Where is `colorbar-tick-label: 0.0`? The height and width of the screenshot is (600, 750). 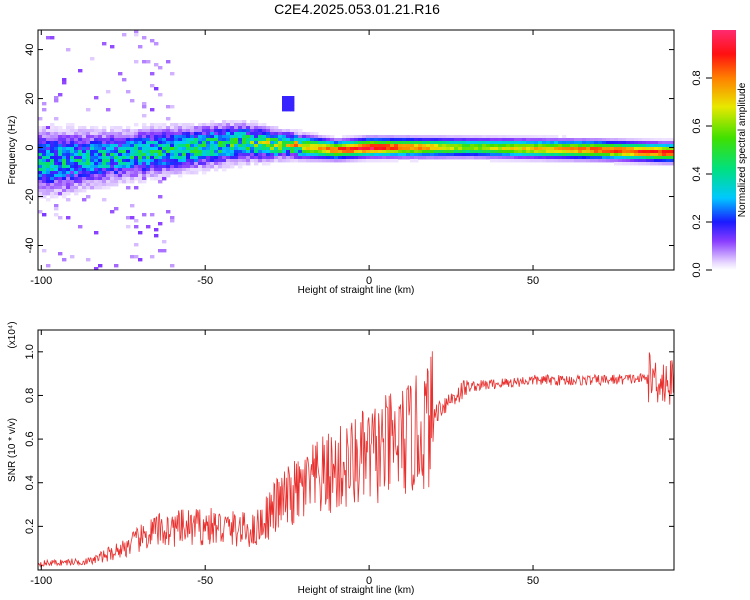
colorbar-tick-label: 0.0 is located at coordinates (697, 269).